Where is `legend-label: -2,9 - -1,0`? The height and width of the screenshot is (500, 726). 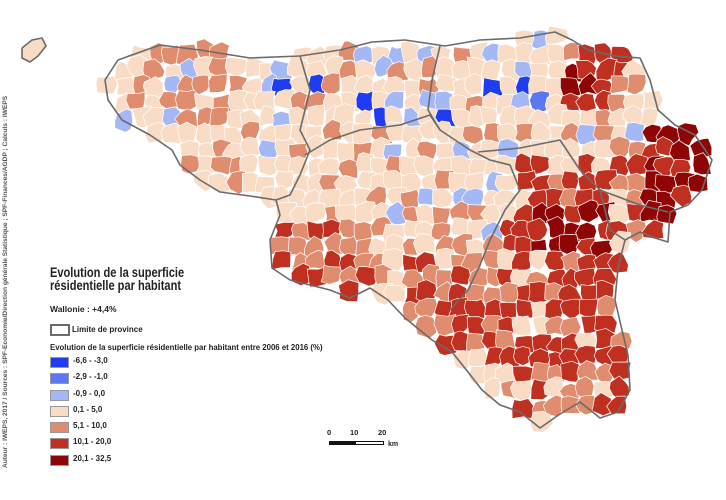
legend-label: -2,9 - -1,0 is located at coordinates (90, 377).